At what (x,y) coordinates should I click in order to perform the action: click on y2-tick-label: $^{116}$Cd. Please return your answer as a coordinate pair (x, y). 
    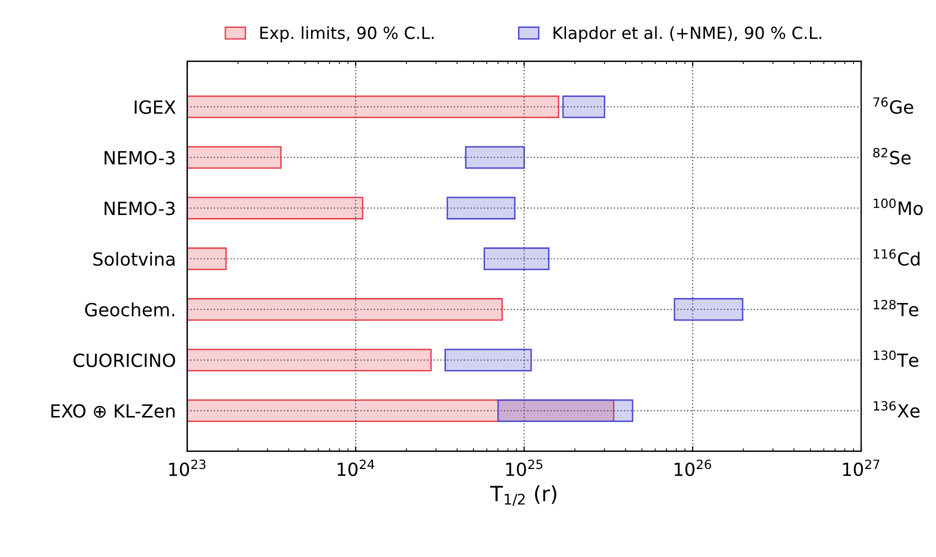
    Looking at the image, I should click on (897, 257).